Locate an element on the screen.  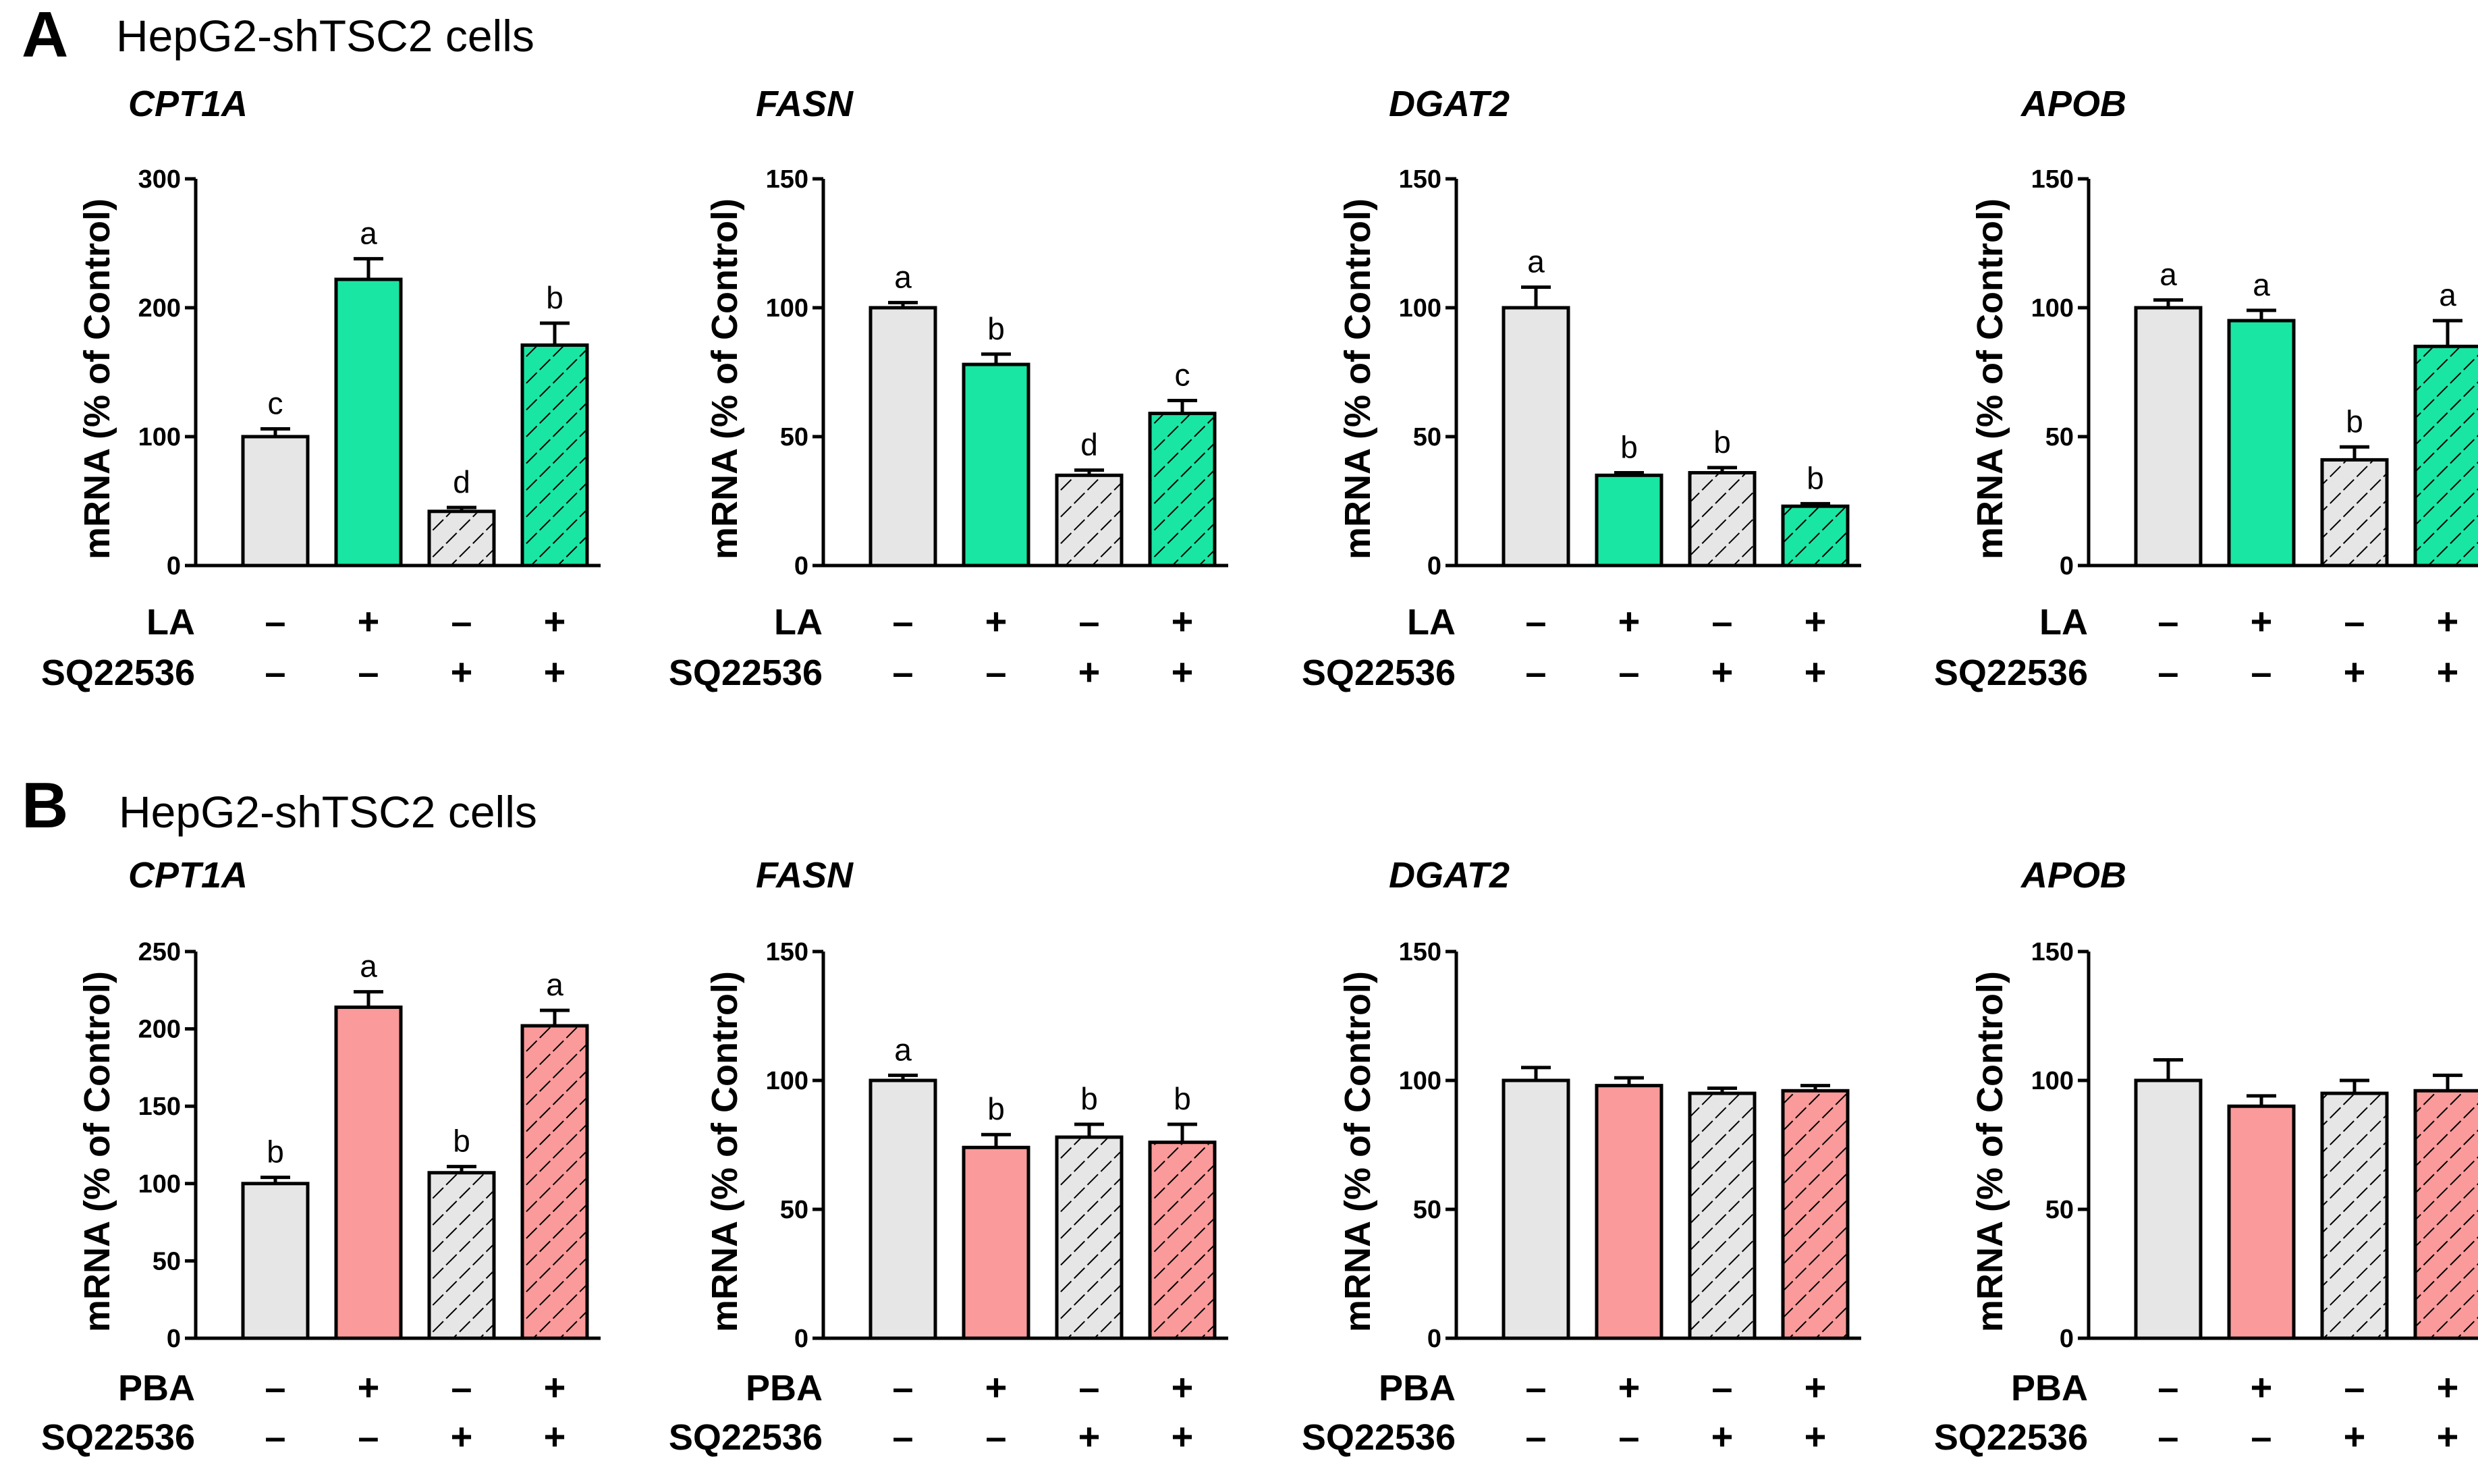
treatment-sign-a-fasn-1-3: – is located at coordinates (1088, 621).